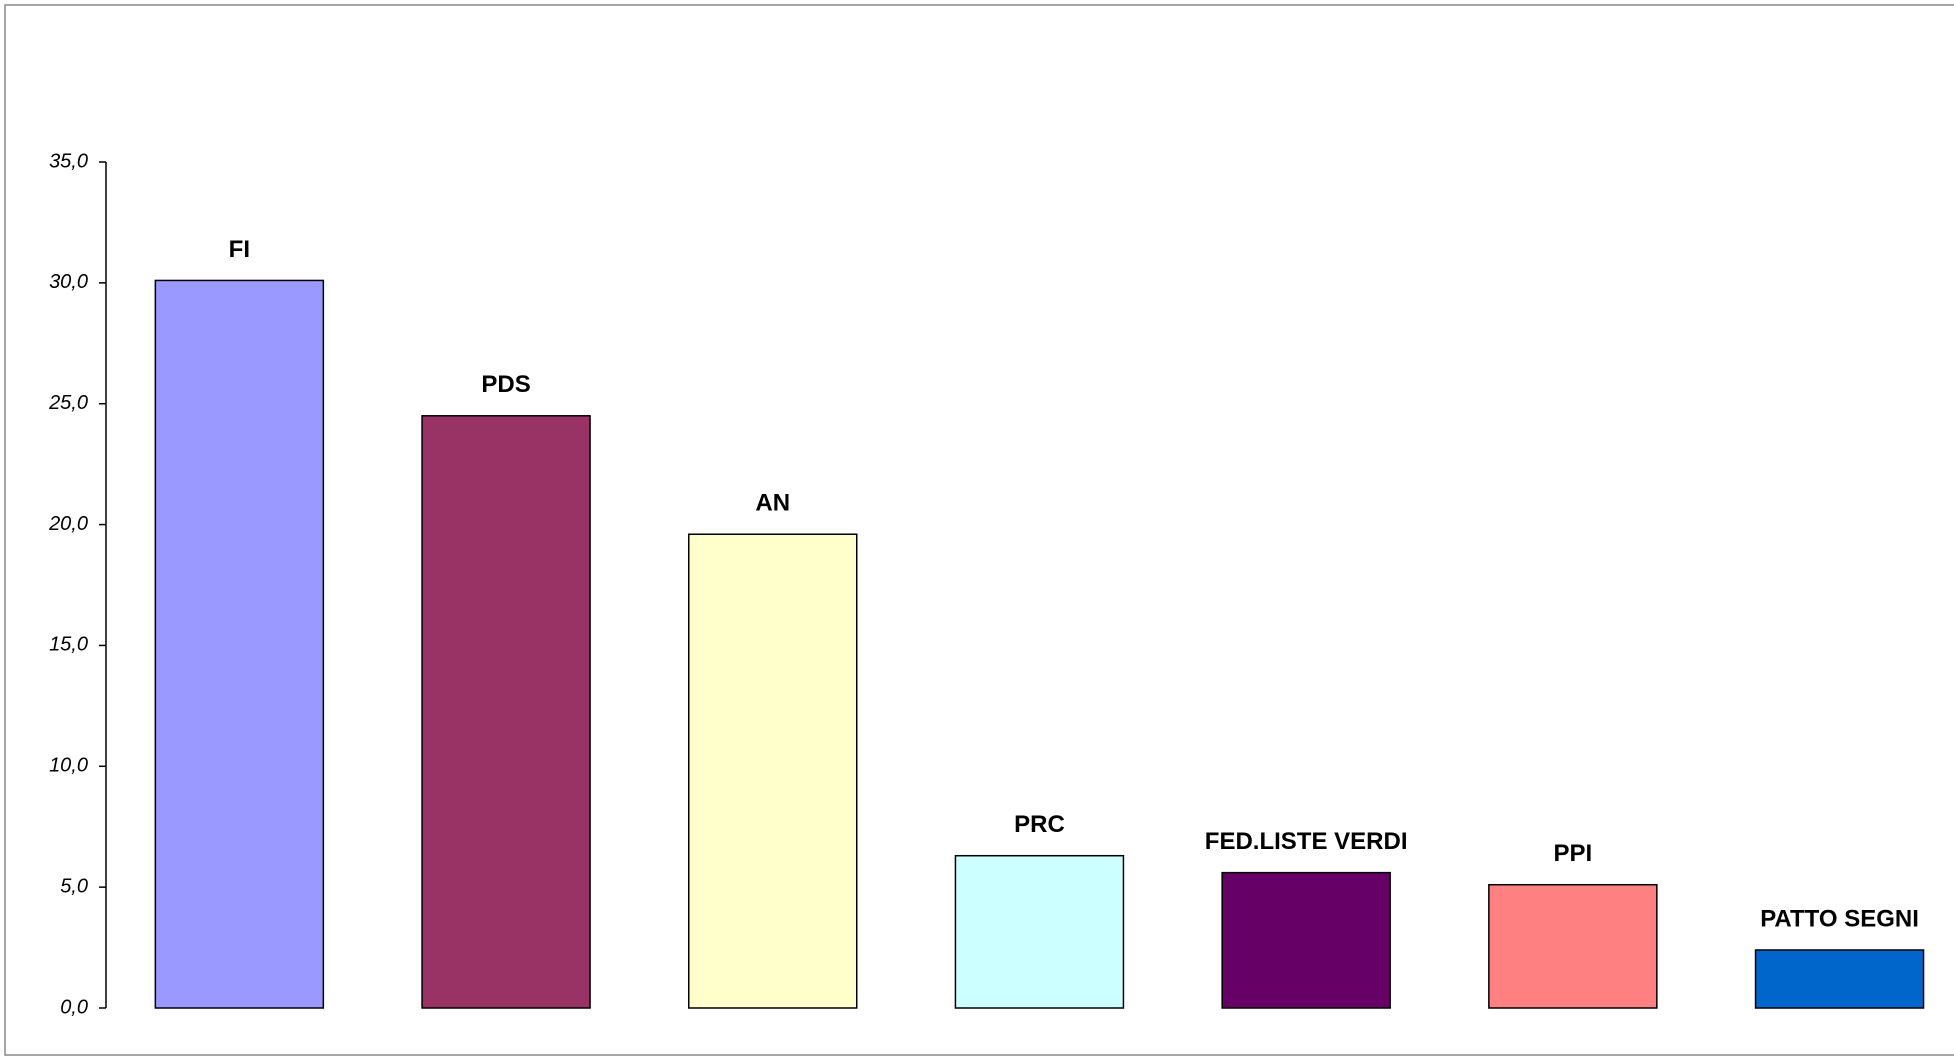  What do you see at coordinates (68, 161) in the screenshot?
I see `y-tick-label: 35,0` at bounding box center [68, 161].